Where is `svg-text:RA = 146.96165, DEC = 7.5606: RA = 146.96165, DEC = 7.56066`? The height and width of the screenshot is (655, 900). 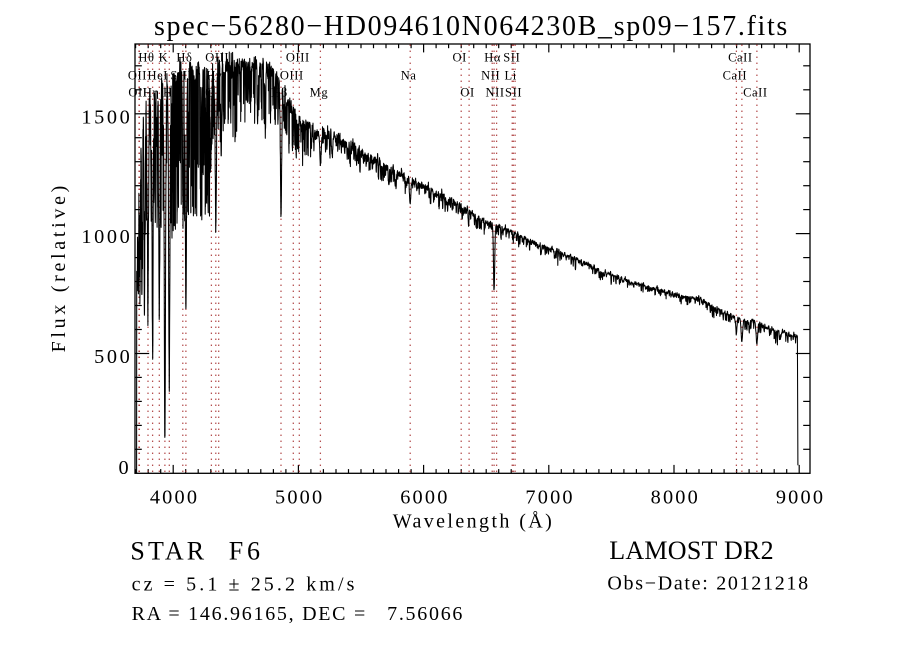
svg-text:RA = 146.96165, DEC = 7.5606: RA = 146.96165, DEC = 7.56066 is located at coordinates (298, 614).